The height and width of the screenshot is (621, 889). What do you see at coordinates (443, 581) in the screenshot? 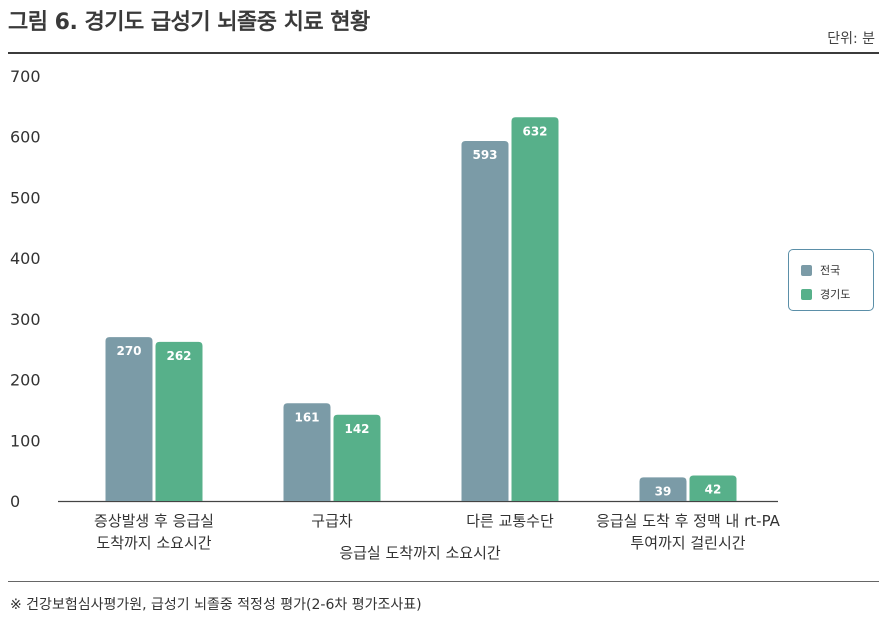
I see `bottom-divider` at bounding box center [443, 581].